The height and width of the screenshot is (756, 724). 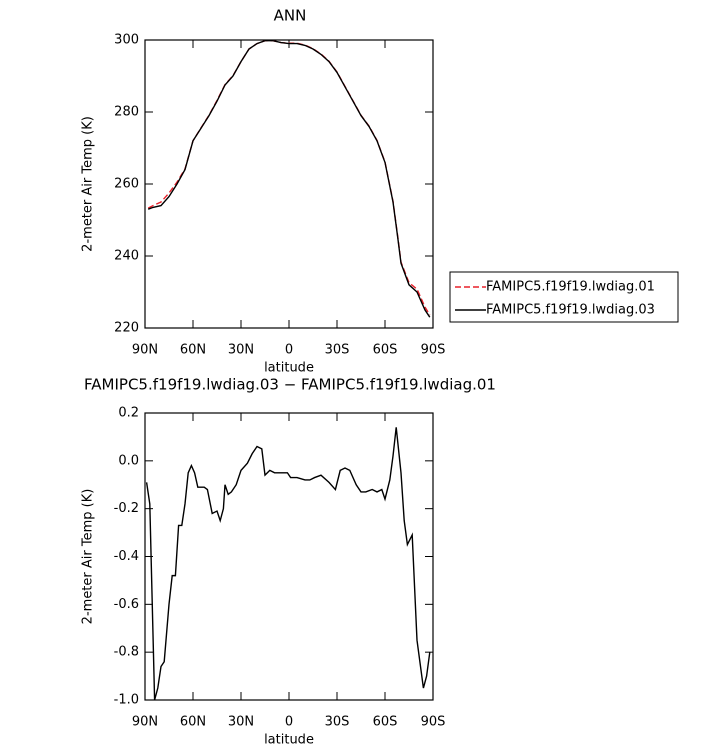 I want to click on y-tick-label: 0.2, so click(x=128, y=413).